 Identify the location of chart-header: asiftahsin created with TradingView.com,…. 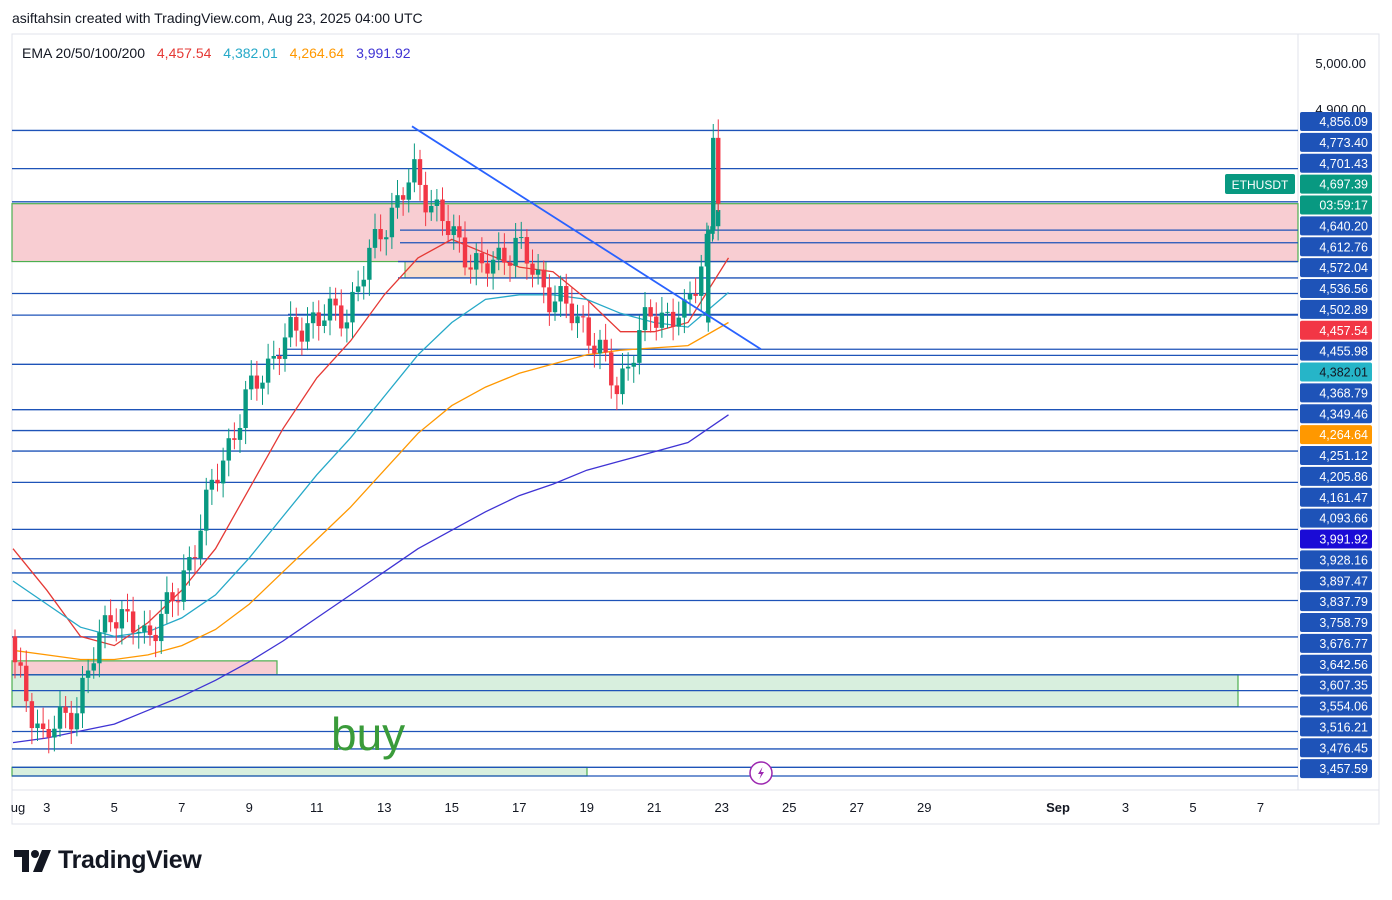
(217, 18).